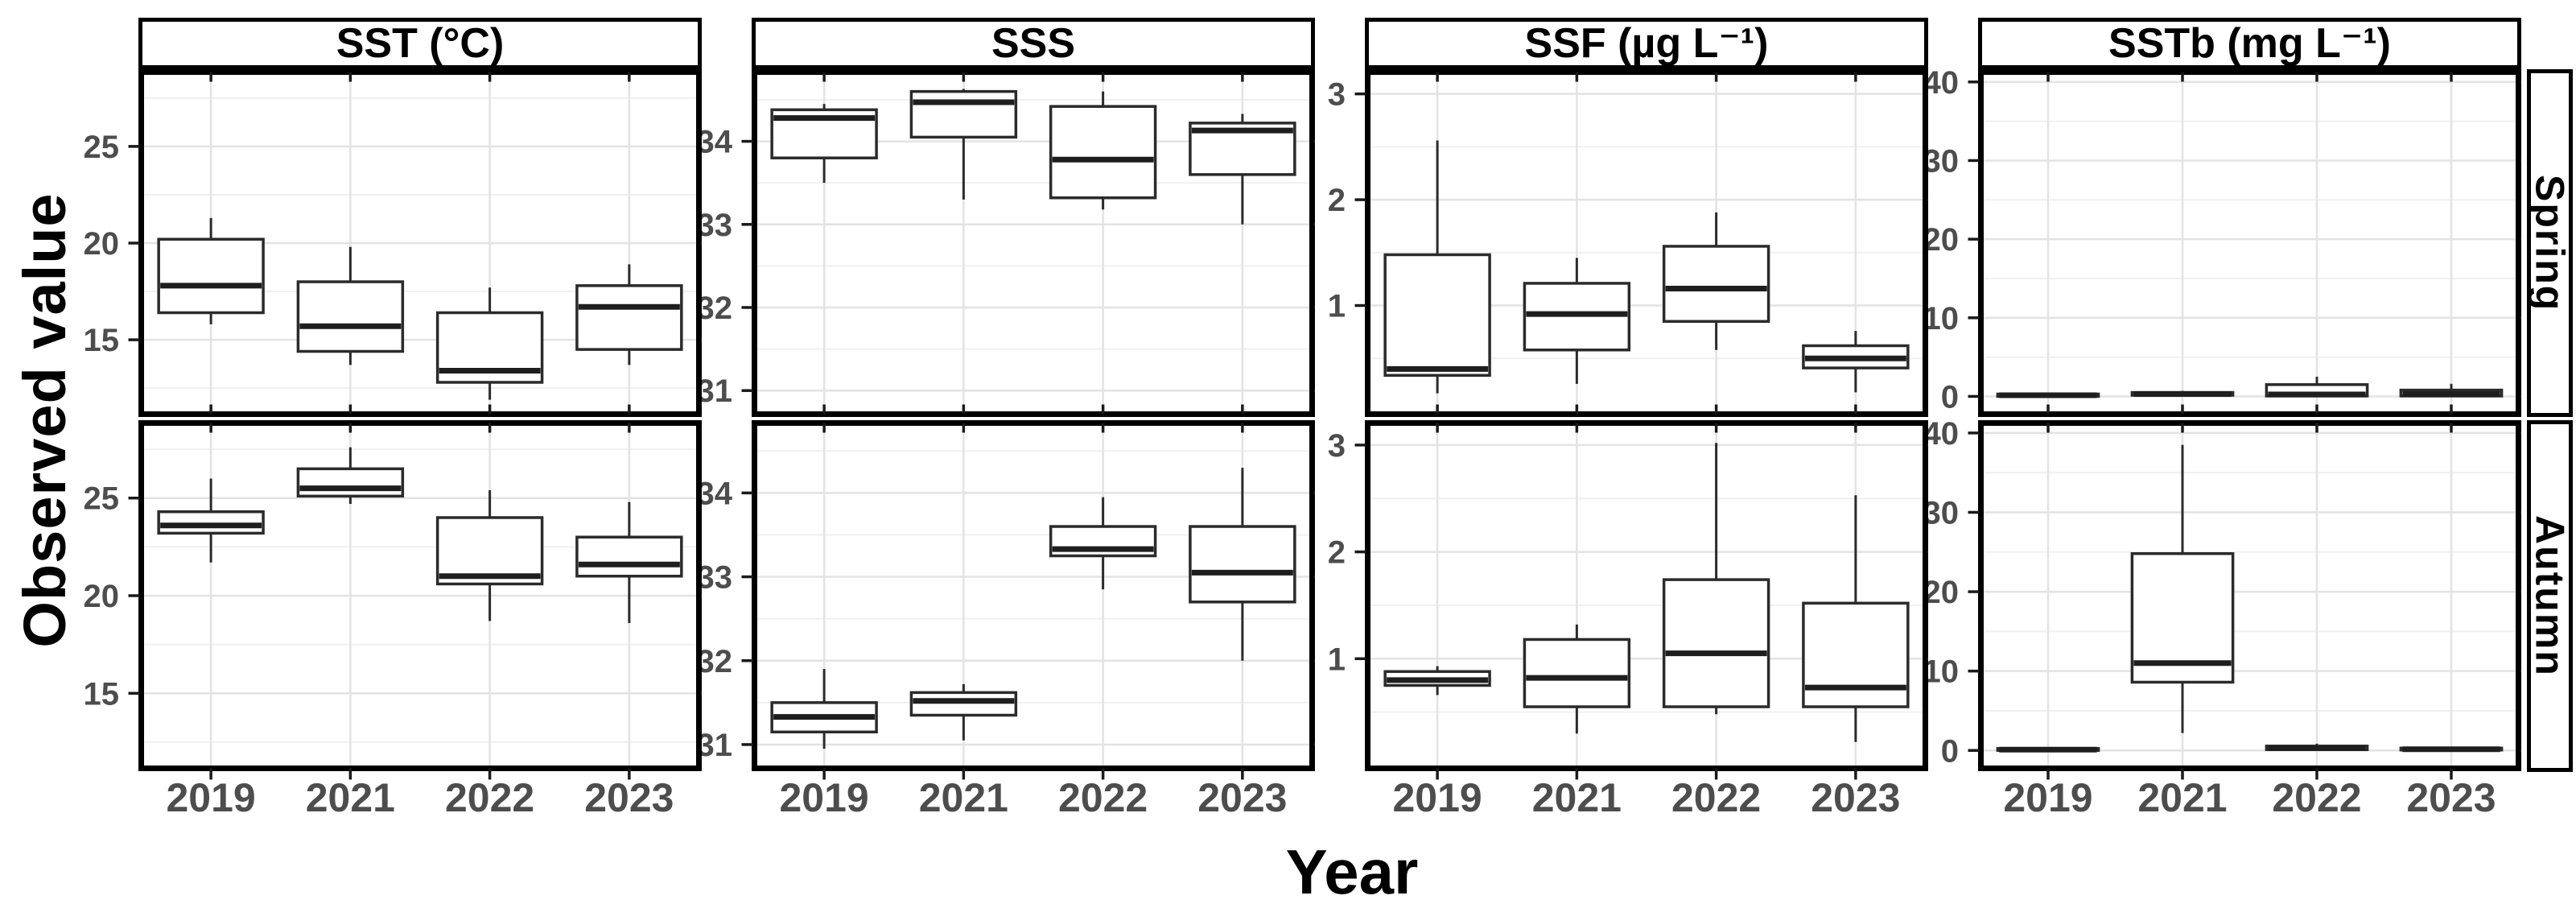 This screenshot has height=908, width=2576. What do you see at coordinates (1008, 243) in the screenshot?
I see `panel-sss-spring: 31 32 33 34` at bounding box center [1008, 243].